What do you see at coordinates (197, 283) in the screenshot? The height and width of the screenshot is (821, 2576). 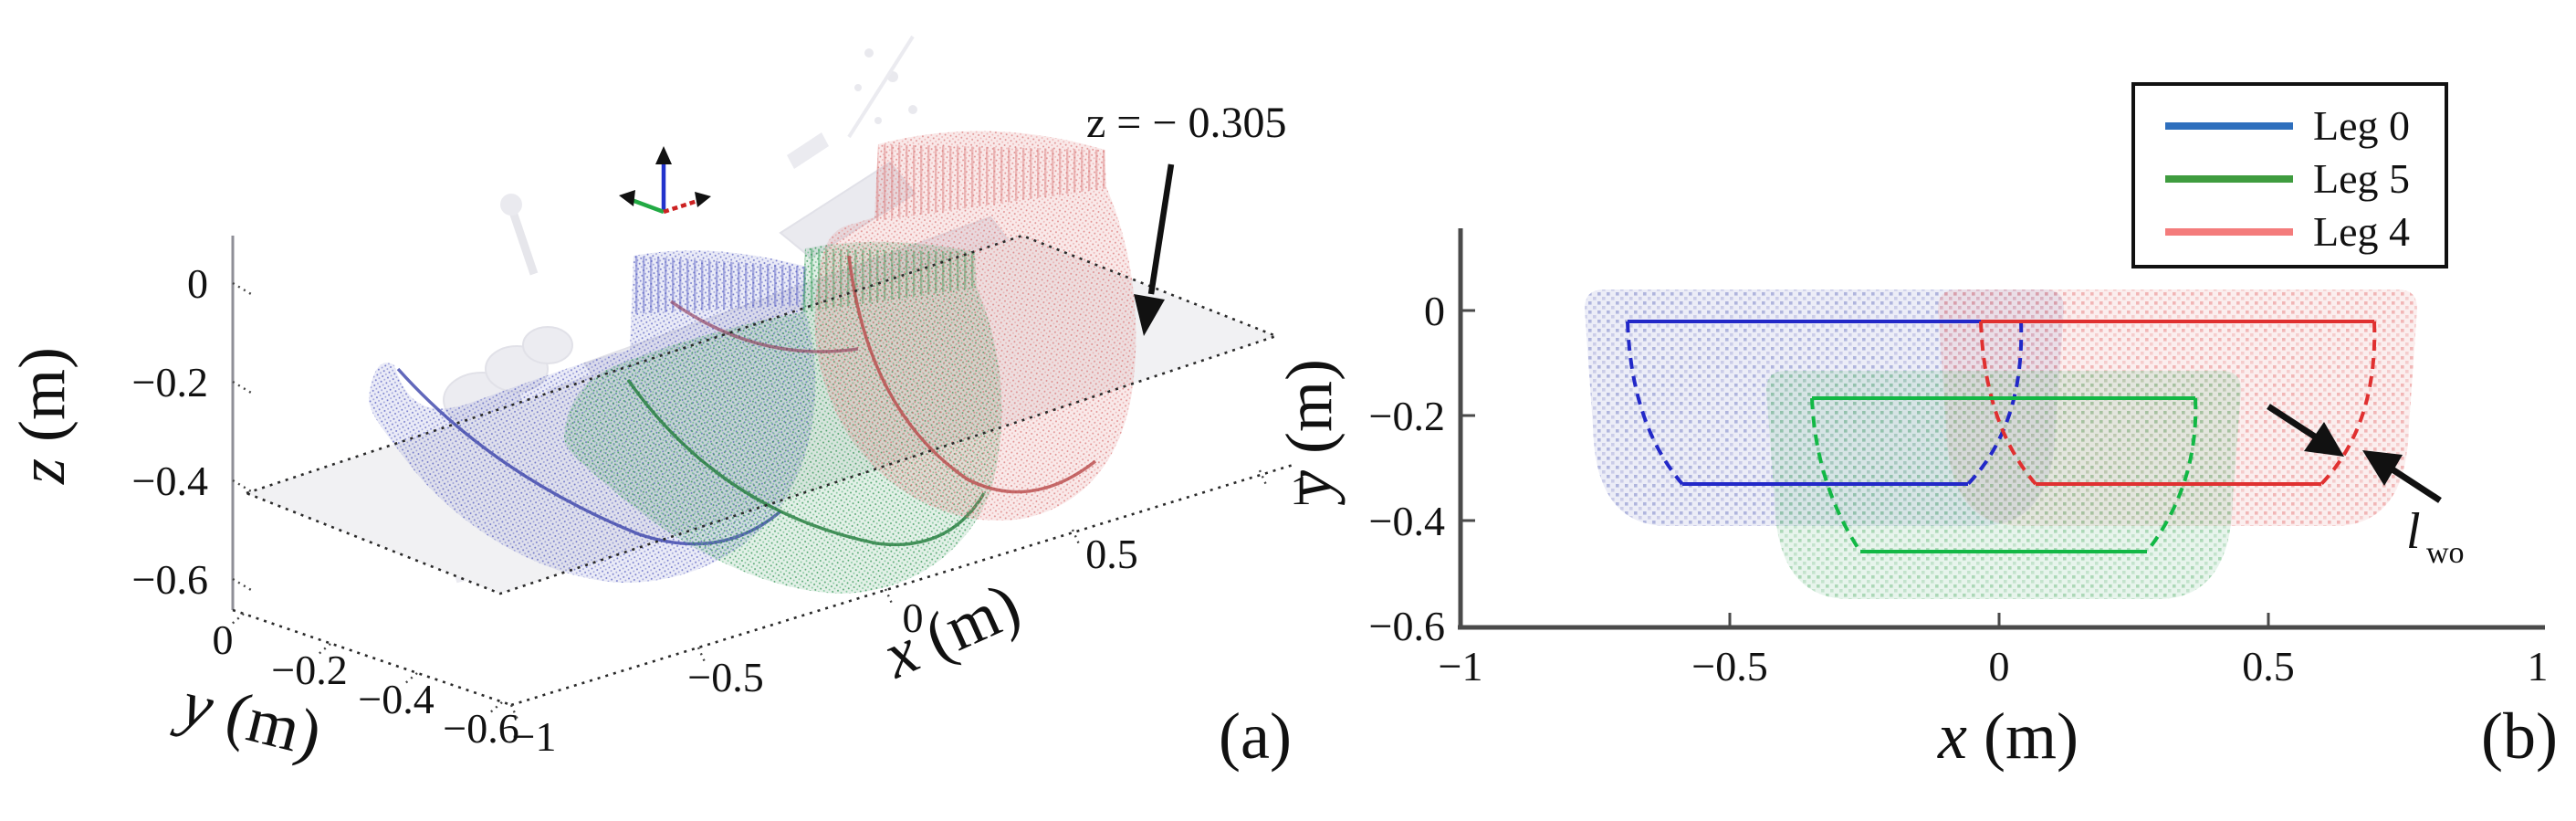 I see `z-tick-label: 0` at bounding box center [197, 283].